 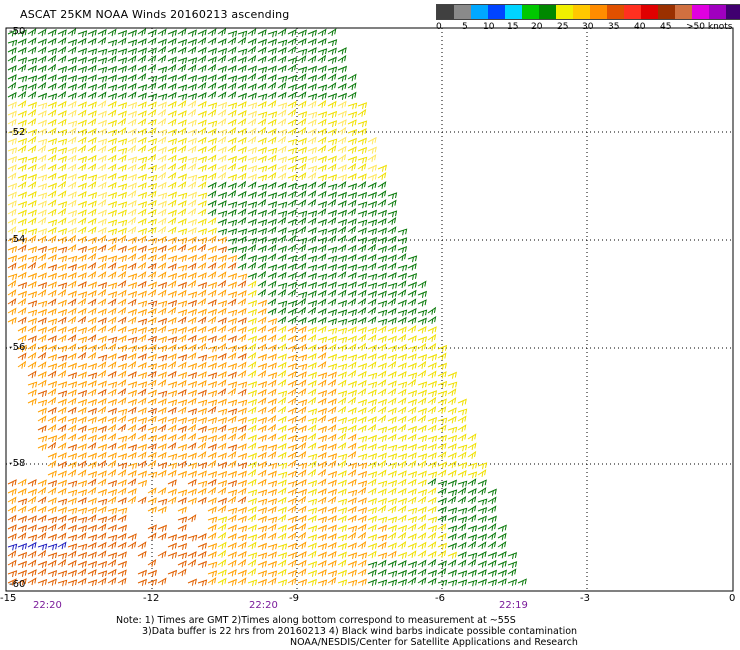 What do you see at coordinates (709, 27) in the screenshot?
I see `scale-label: >50 knots` at bounding box center [709, 27].